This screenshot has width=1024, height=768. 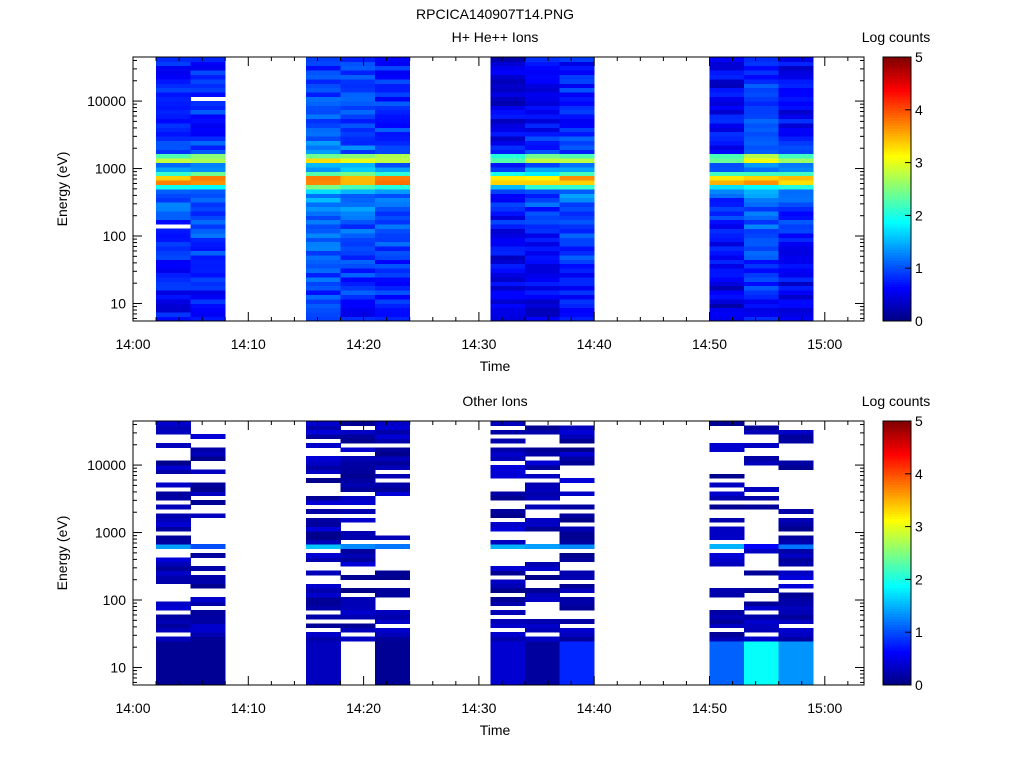 What do you see at coordinates (115, 236) in the screenshot?
I see `y-tick-label: 100` at bounding box center [115, 236].